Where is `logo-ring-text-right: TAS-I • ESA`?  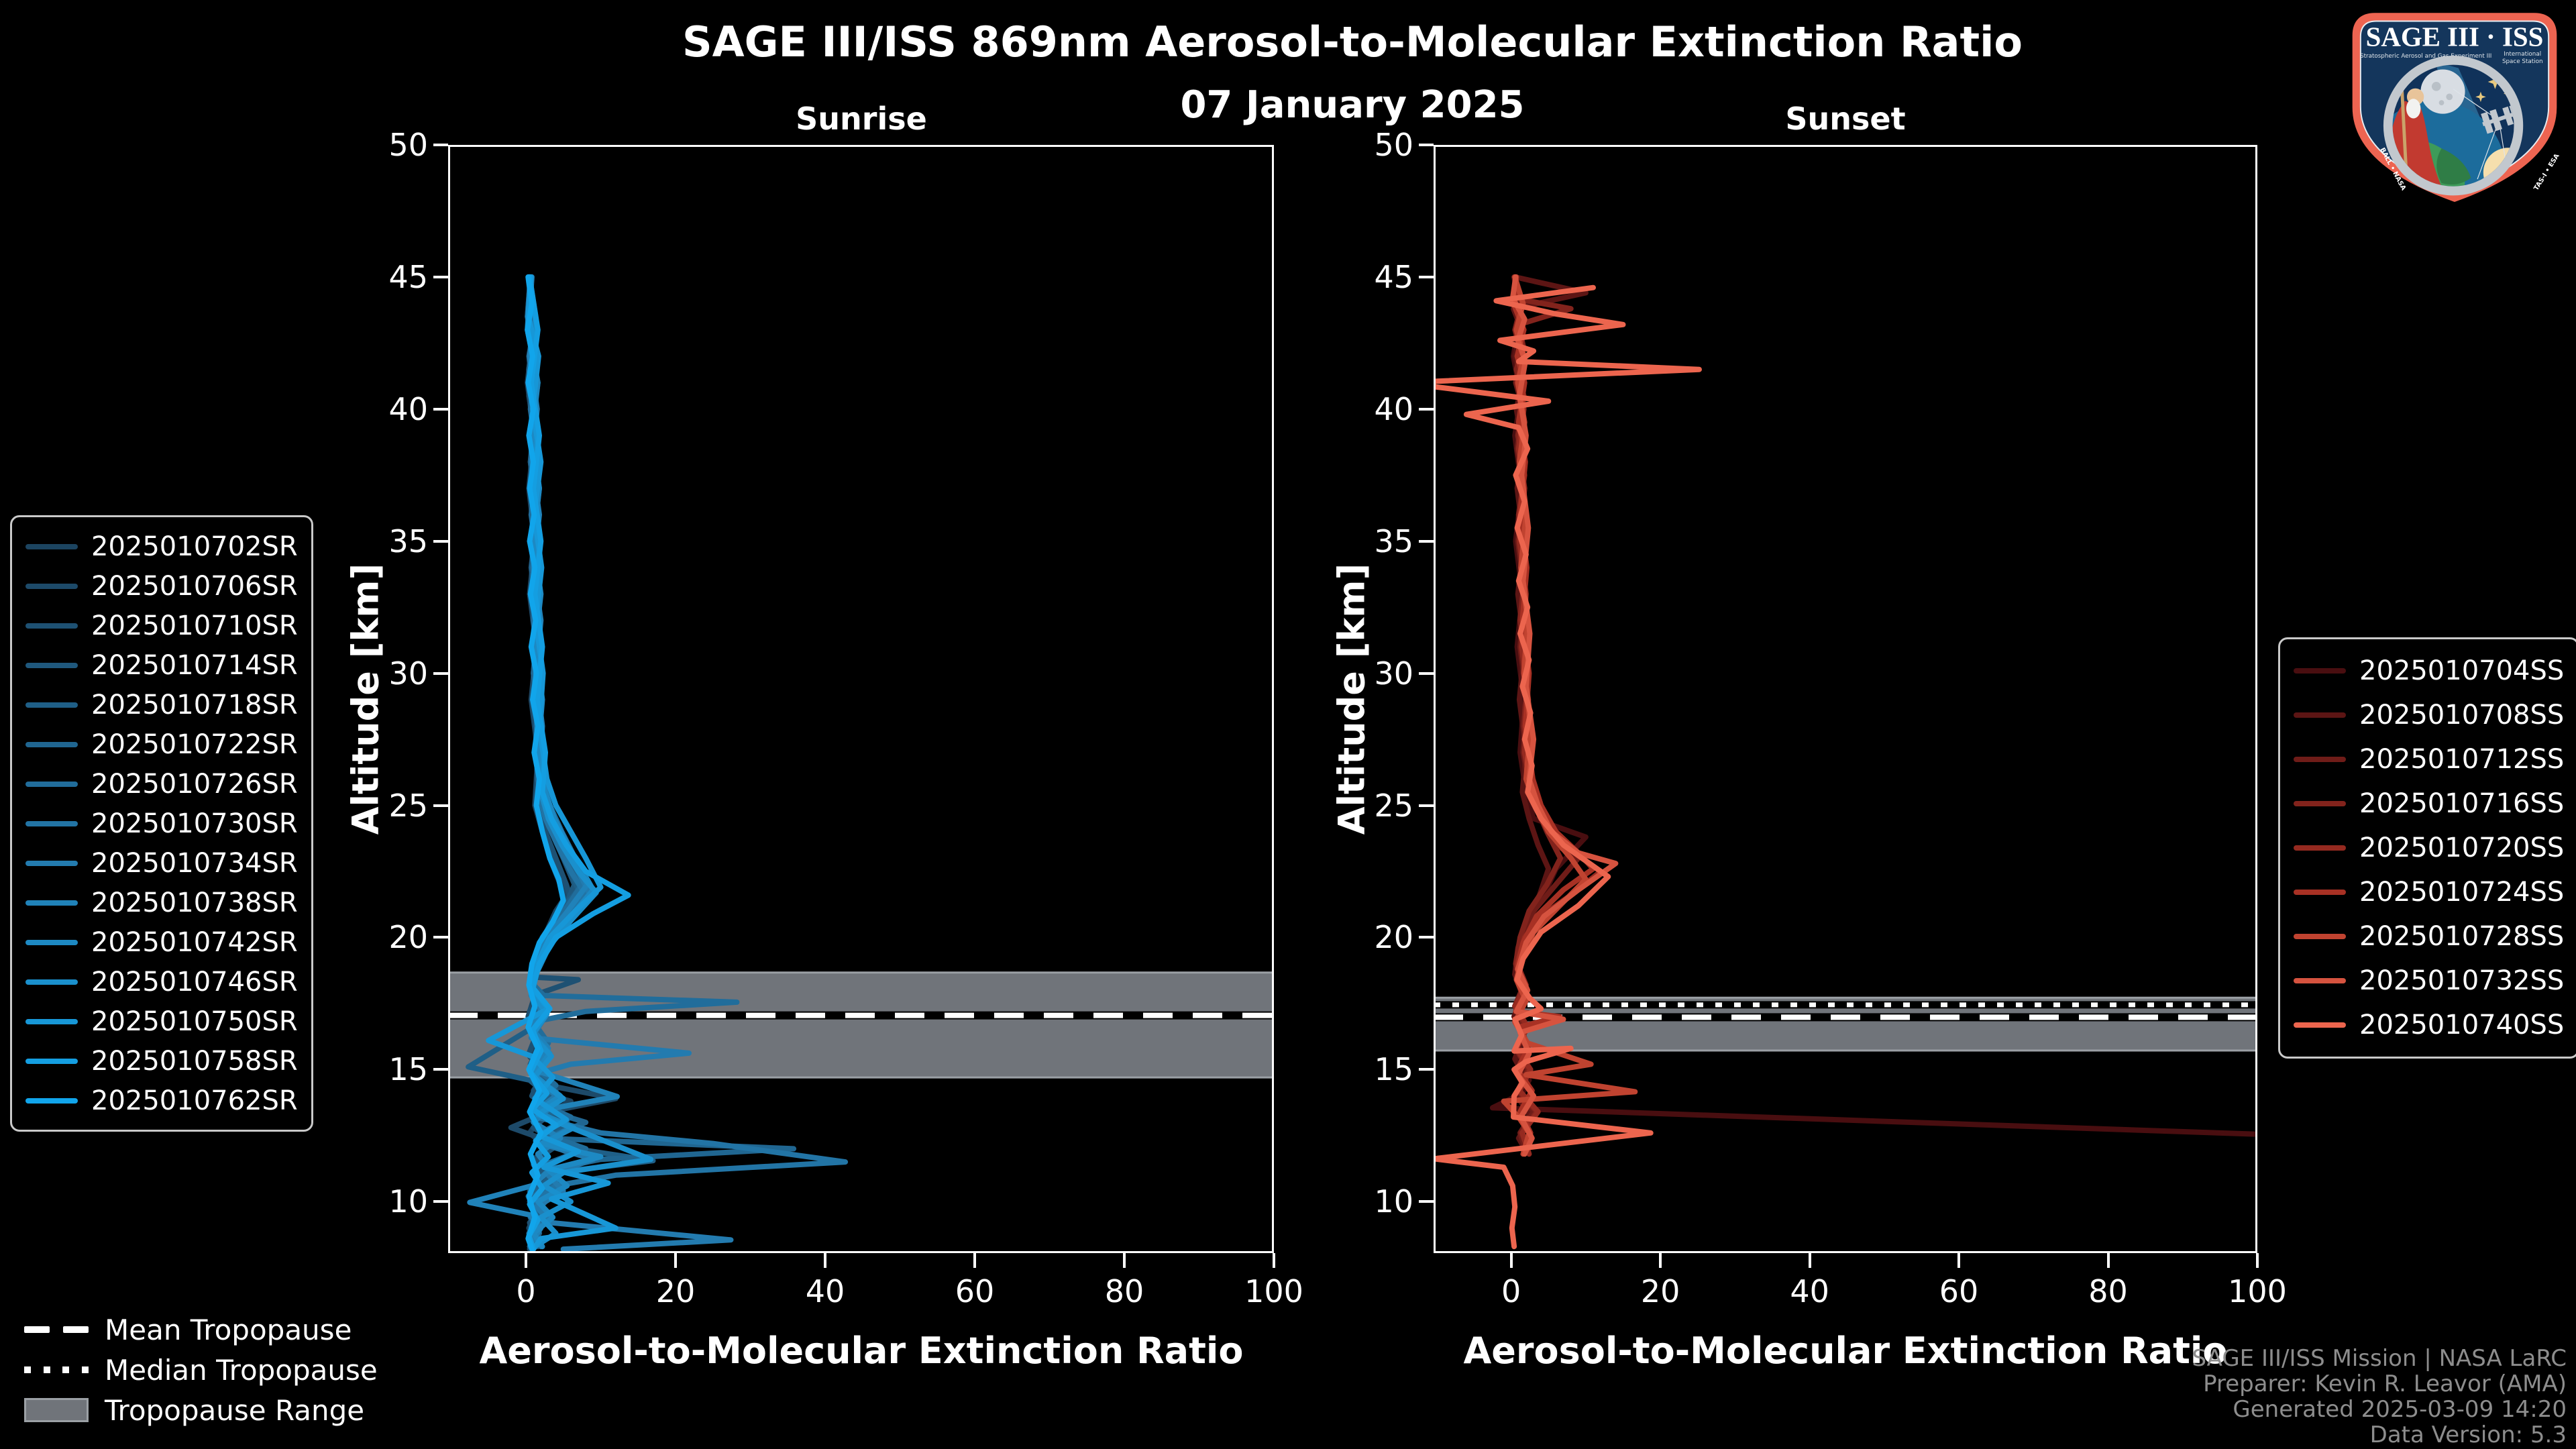 logo-ring-text-right: TAS-I • ESA is located at coordinates (2546, 172).